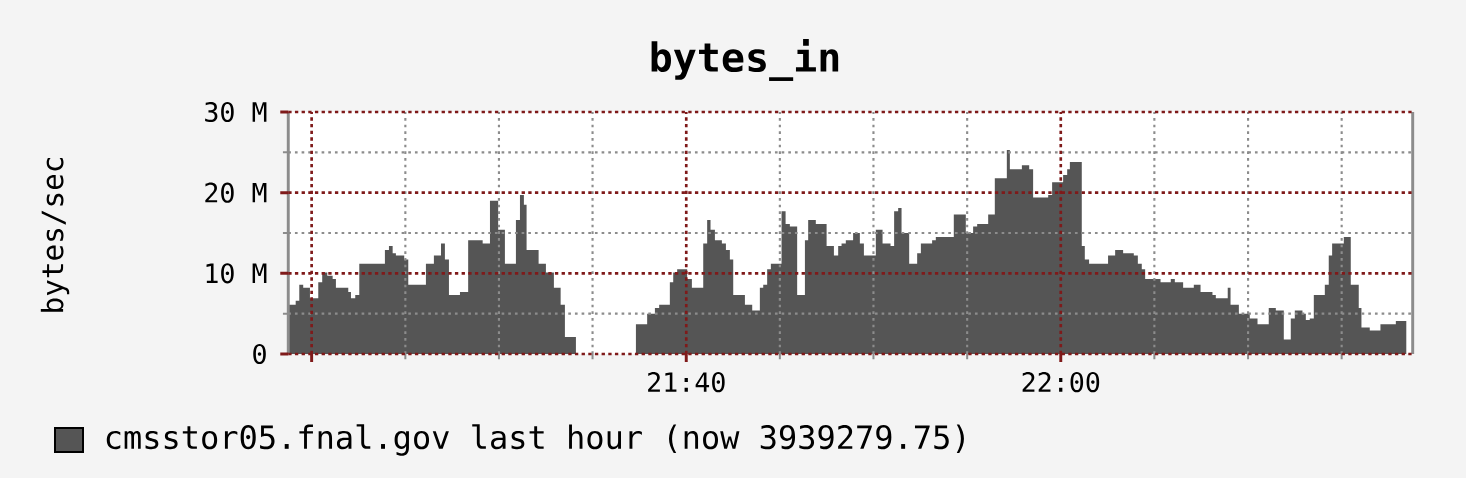 The image size is (1466, 478). I want to click on y-tick-label: 30 M, so click(236, 112).